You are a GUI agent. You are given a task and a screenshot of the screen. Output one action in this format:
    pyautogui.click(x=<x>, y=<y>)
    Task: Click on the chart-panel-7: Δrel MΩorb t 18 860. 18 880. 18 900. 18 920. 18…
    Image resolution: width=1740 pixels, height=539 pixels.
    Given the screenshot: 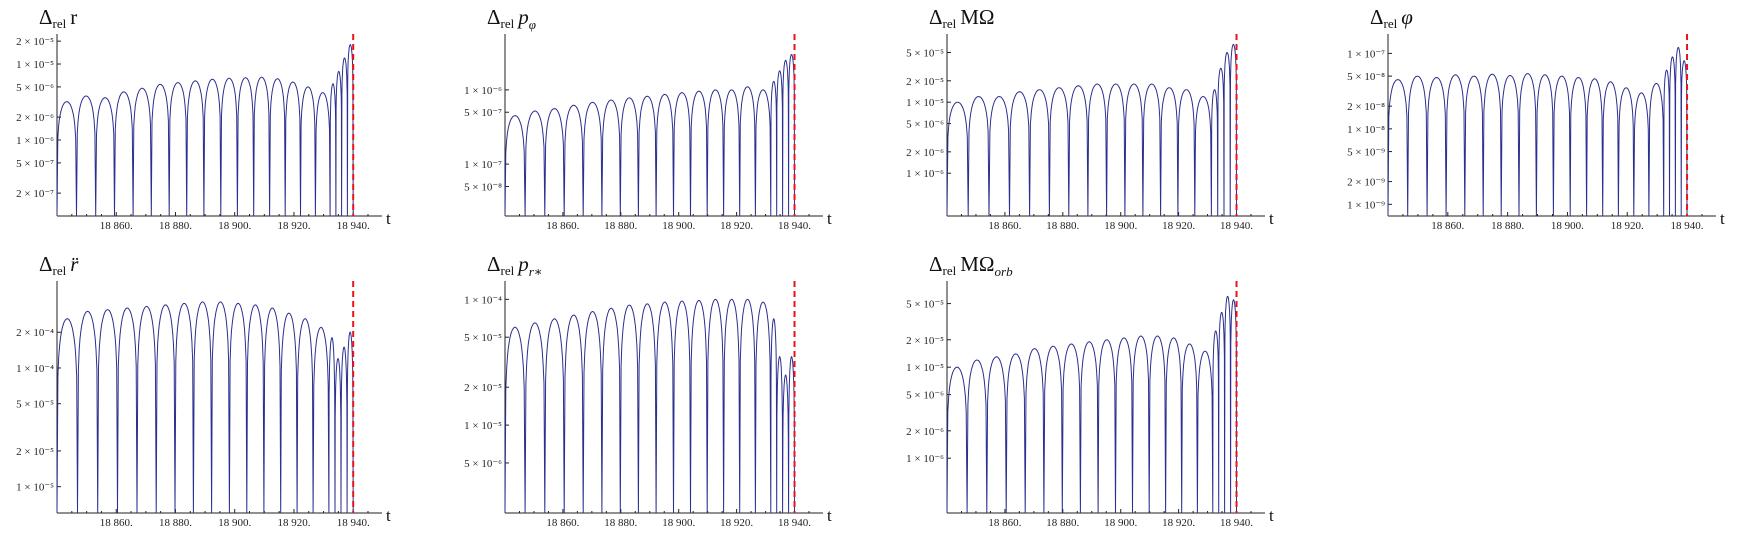 What is the action you would take?
    pyautogui.click(x=1090, y=390)
    